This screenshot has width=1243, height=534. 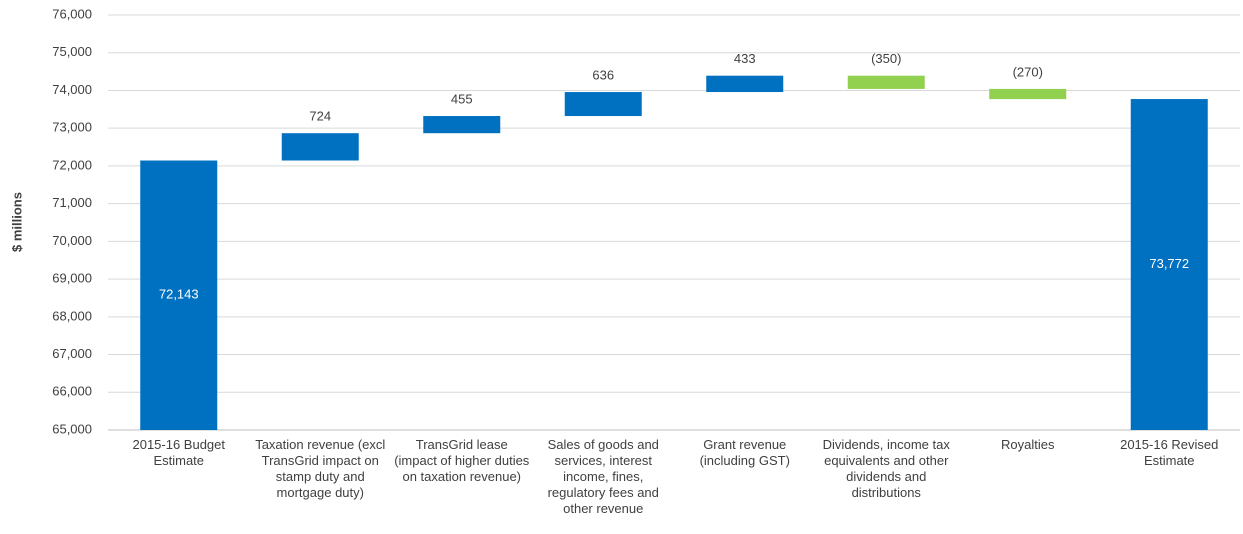 What do you see at coordinates (320, 116) in the screenshot?
I see `value-label: 724` at bounding box center [320, 116].